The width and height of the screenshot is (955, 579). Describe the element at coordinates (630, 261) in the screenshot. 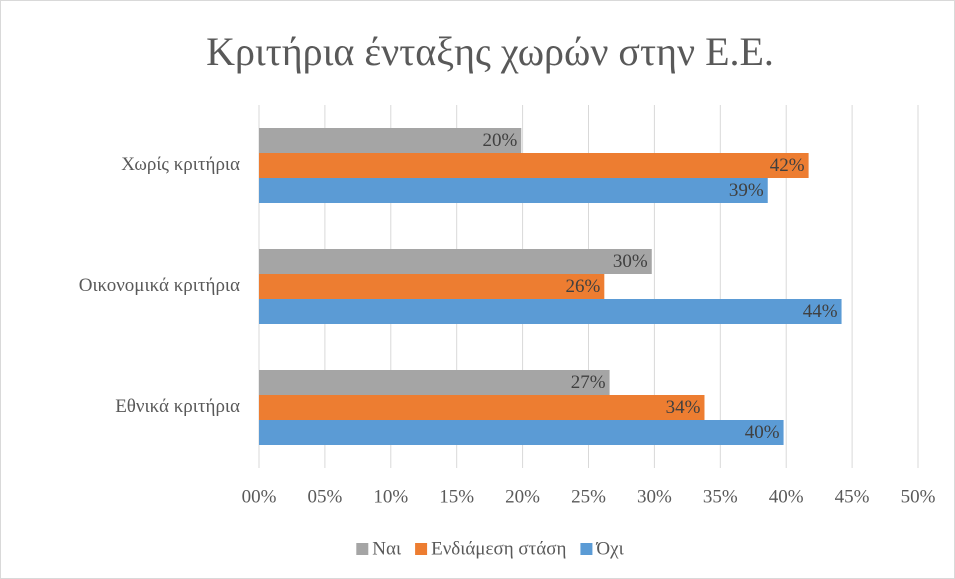

I see `data-label: 30%` at that location.